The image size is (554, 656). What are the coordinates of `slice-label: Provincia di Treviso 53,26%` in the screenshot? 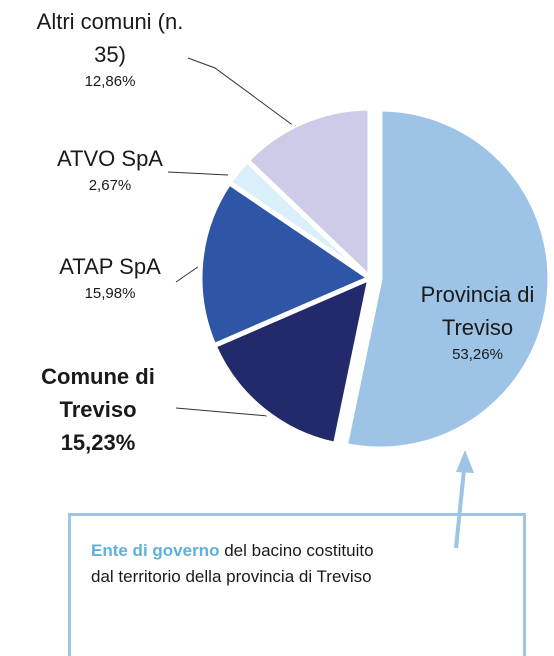 It's located at (474, 322).